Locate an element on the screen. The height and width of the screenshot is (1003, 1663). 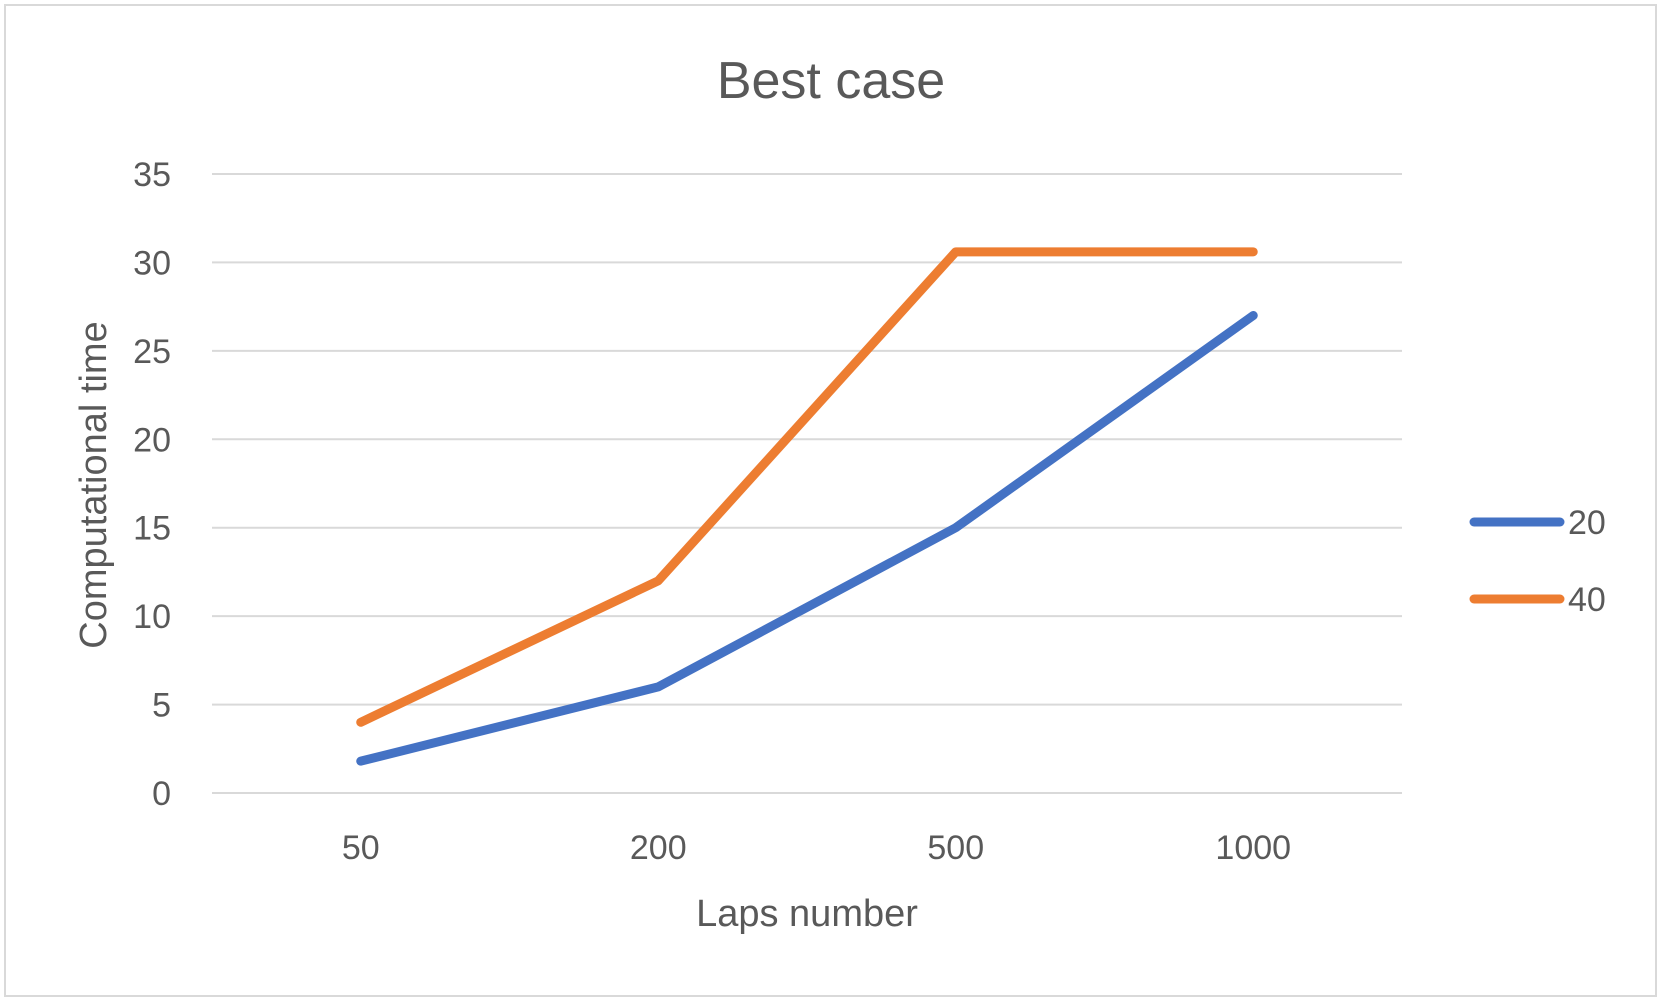
x-tick-label: 200 is located at coordinates (658, 848).